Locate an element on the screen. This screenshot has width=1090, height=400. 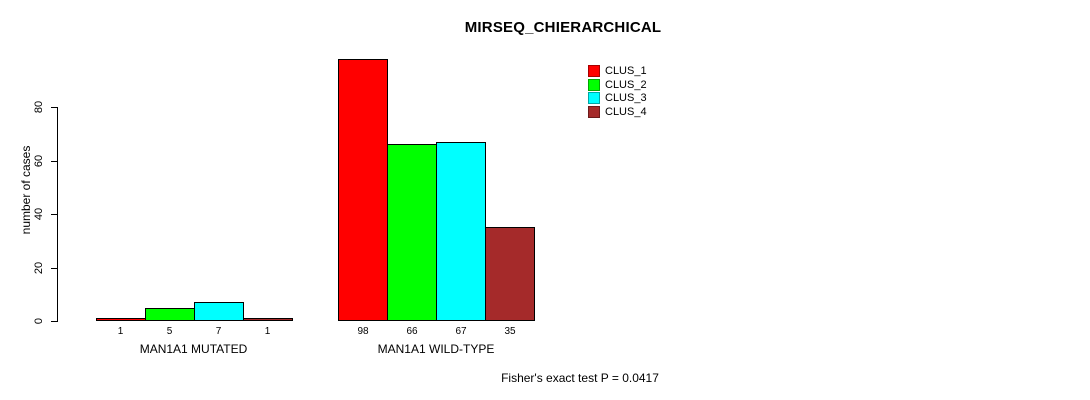
legend-label: CLUS_2 is located at coordinates (626, 84).